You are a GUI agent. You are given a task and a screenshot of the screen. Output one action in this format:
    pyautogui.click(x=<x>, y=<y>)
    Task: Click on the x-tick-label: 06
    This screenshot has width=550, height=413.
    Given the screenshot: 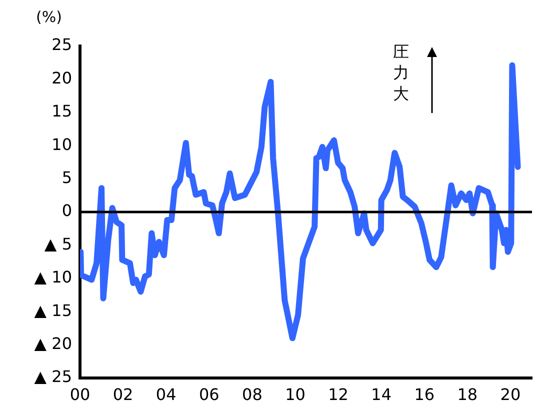 What is the action you would take?
    pyautogui.click(x=209, y=394)
    